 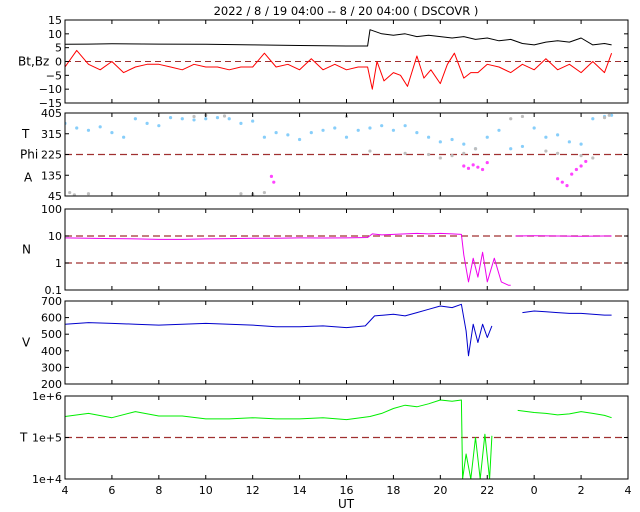 What do you see at coordinates (51, 334) in the screenshot?
I see `ytick-label-speed-2: 500` at bounding box center [51, 334].